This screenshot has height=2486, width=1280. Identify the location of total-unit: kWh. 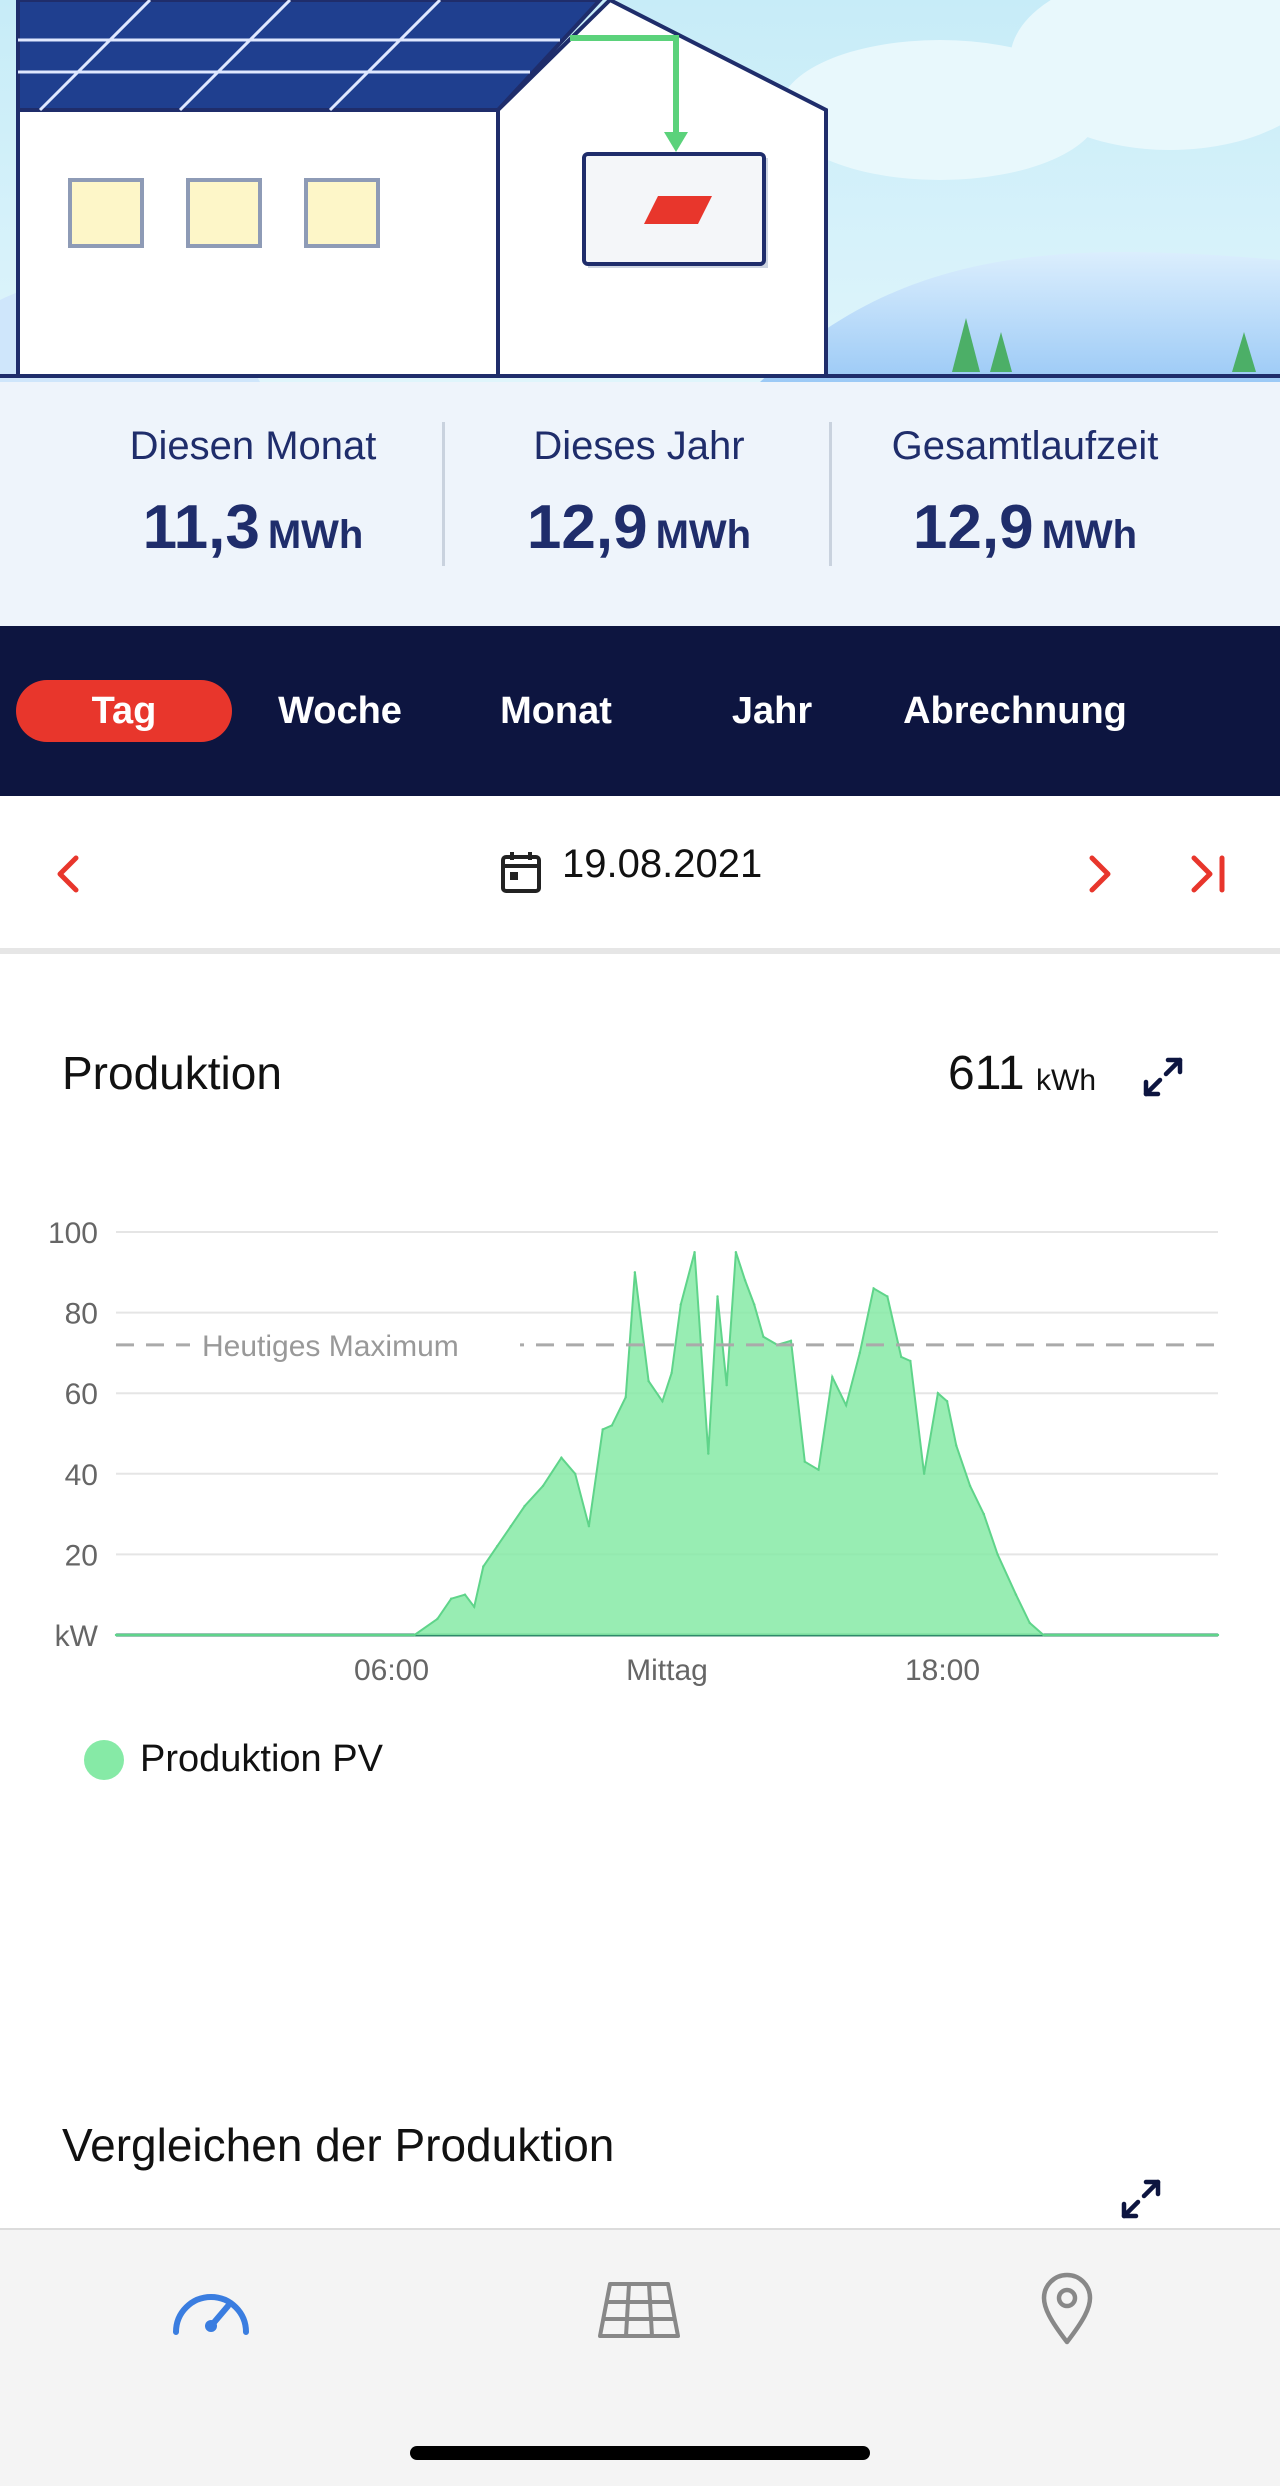
(1066, 1080).